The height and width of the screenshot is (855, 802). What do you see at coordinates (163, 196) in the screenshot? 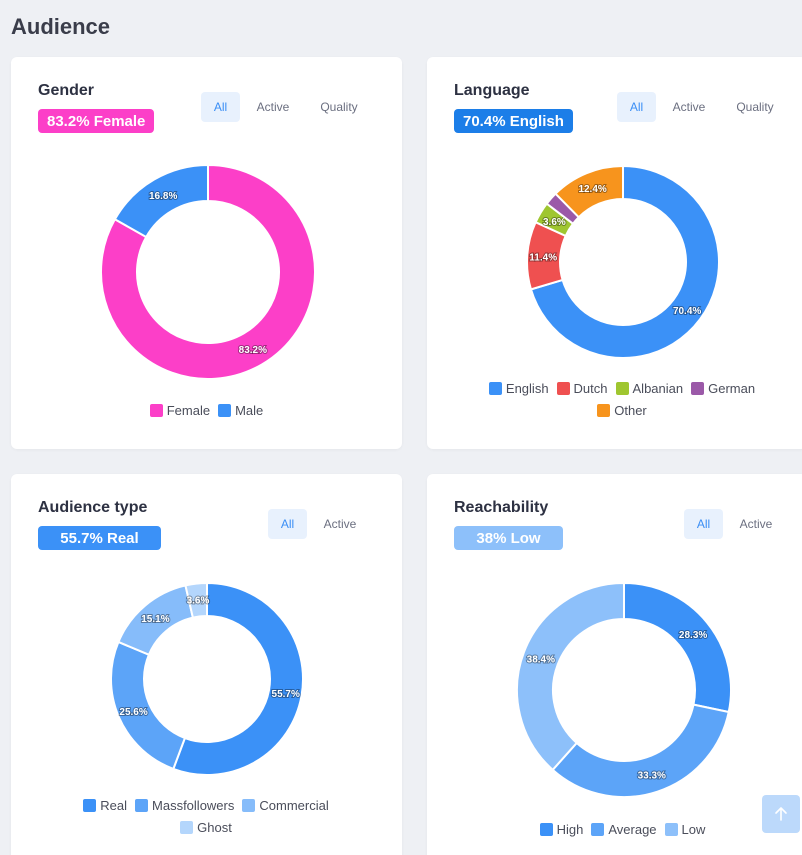
I see `slice-value-label: 16.8%` at bounding box center [163, 196].